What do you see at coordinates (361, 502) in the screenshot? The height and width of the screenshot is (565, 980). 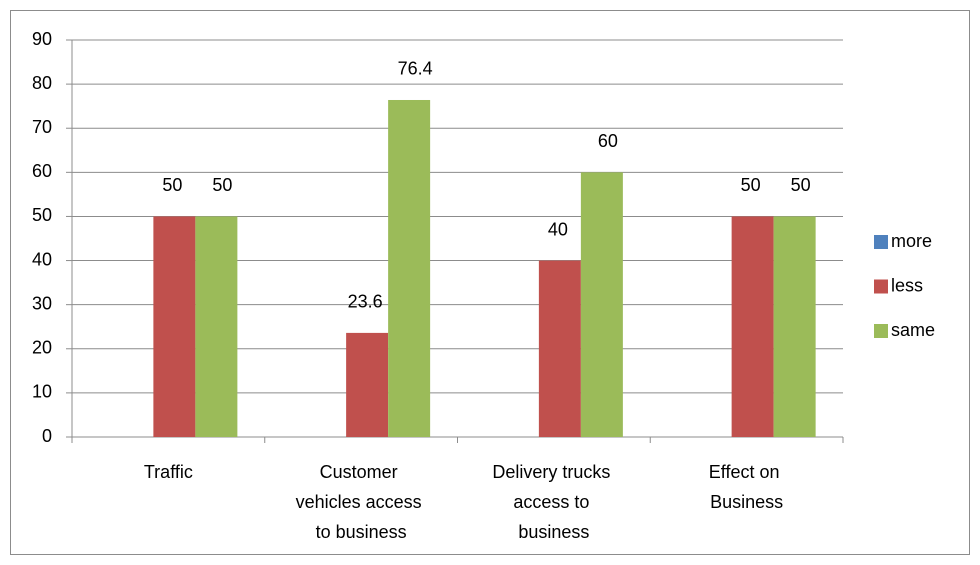 I see `x-tick-label: Customer vehicles access to business` at bounding box center [361, 502].